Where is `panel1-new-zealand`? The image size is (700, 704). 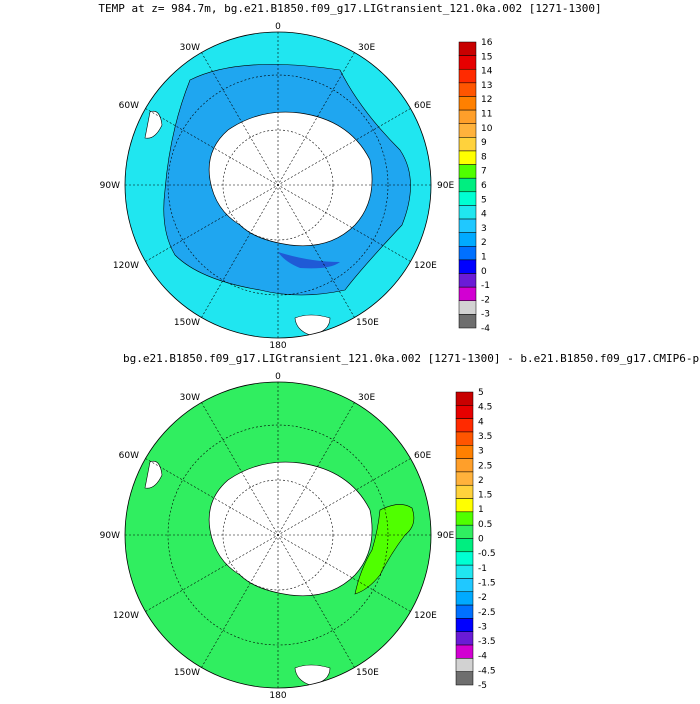 panel1-new-zealand is located at coordinates (312, 325).